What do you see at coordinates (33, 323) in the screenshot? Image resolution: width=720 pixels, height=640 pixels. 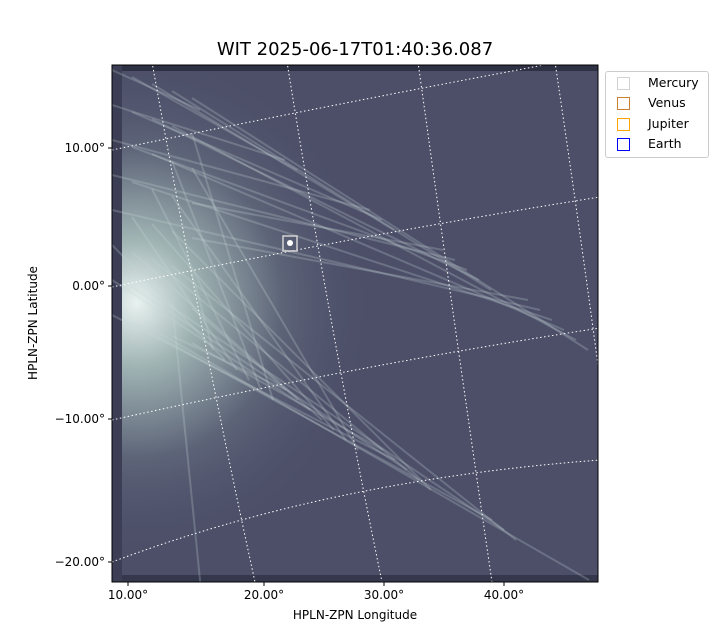 I see `y-axis-label: HPLN-ZPN Latitude` at bounding box center [33, 323].